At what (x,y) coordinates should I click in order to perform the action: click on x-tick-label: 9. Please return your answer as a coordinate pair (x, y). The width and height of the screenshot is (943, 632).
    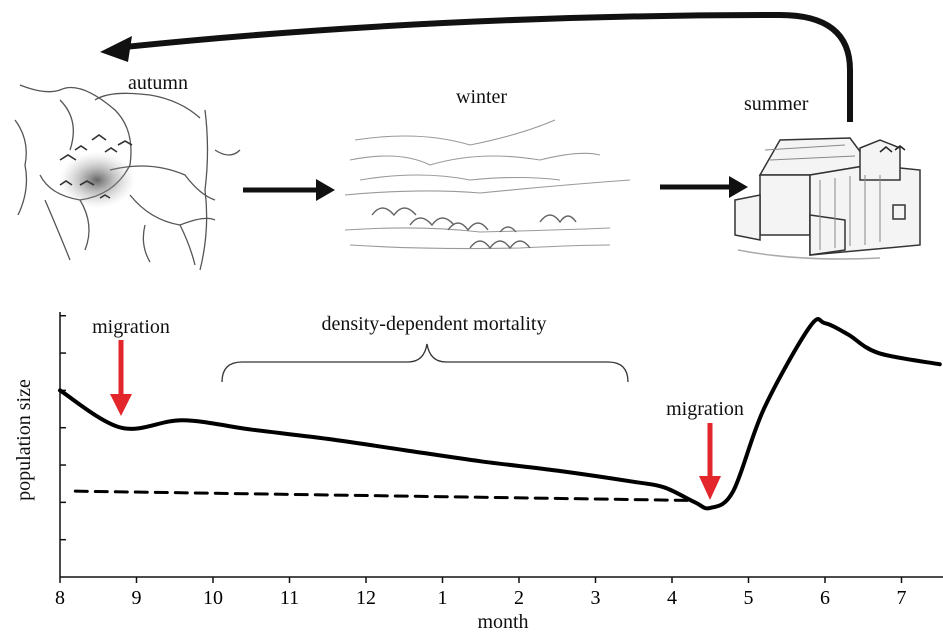
    Looking at the image, I should click on (137, 598).